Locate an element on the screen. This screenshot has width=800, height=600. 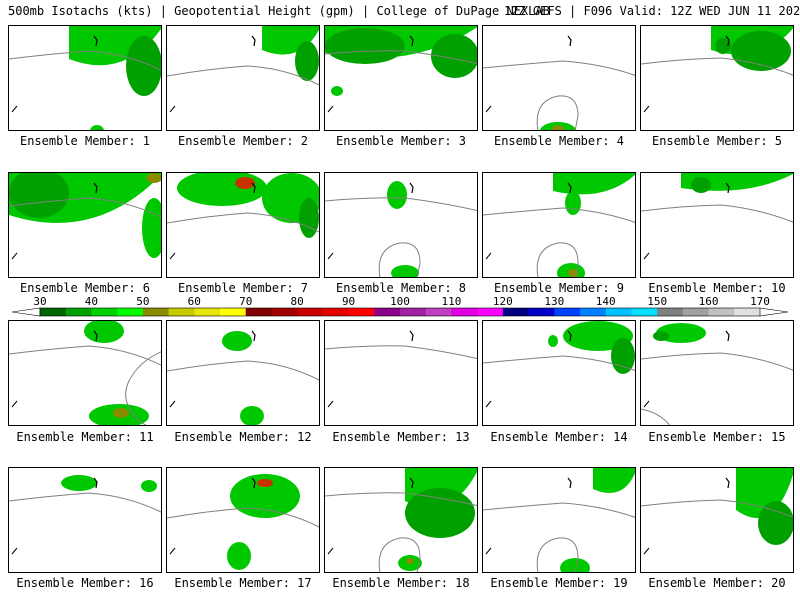
panel-label: Ensemble Member: 19 is located at coordinates (559, 583).